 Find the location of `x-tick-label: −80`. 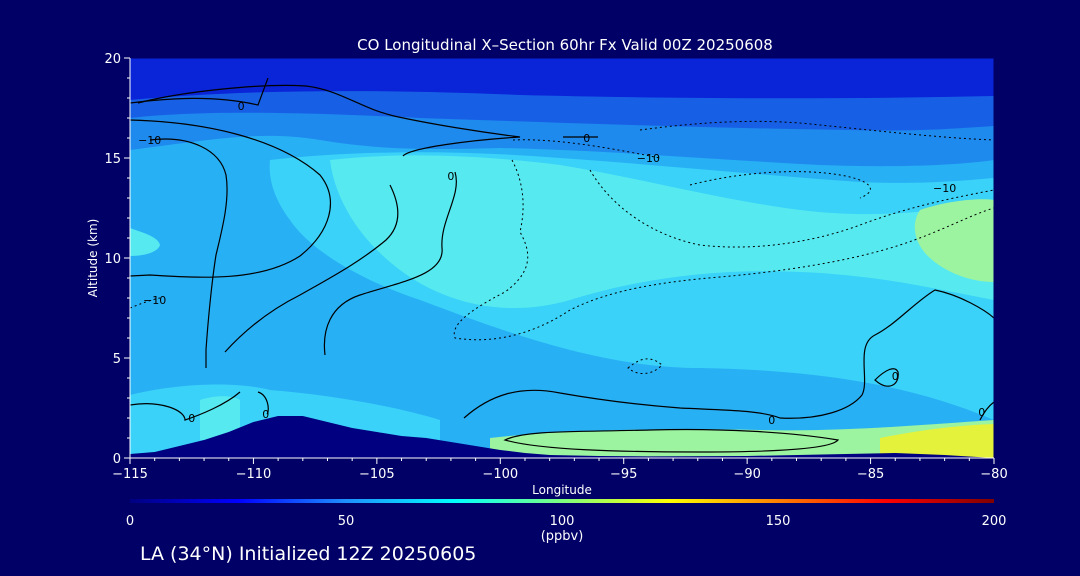

x-tick-label: −80 is located at coordinates (993, 474).